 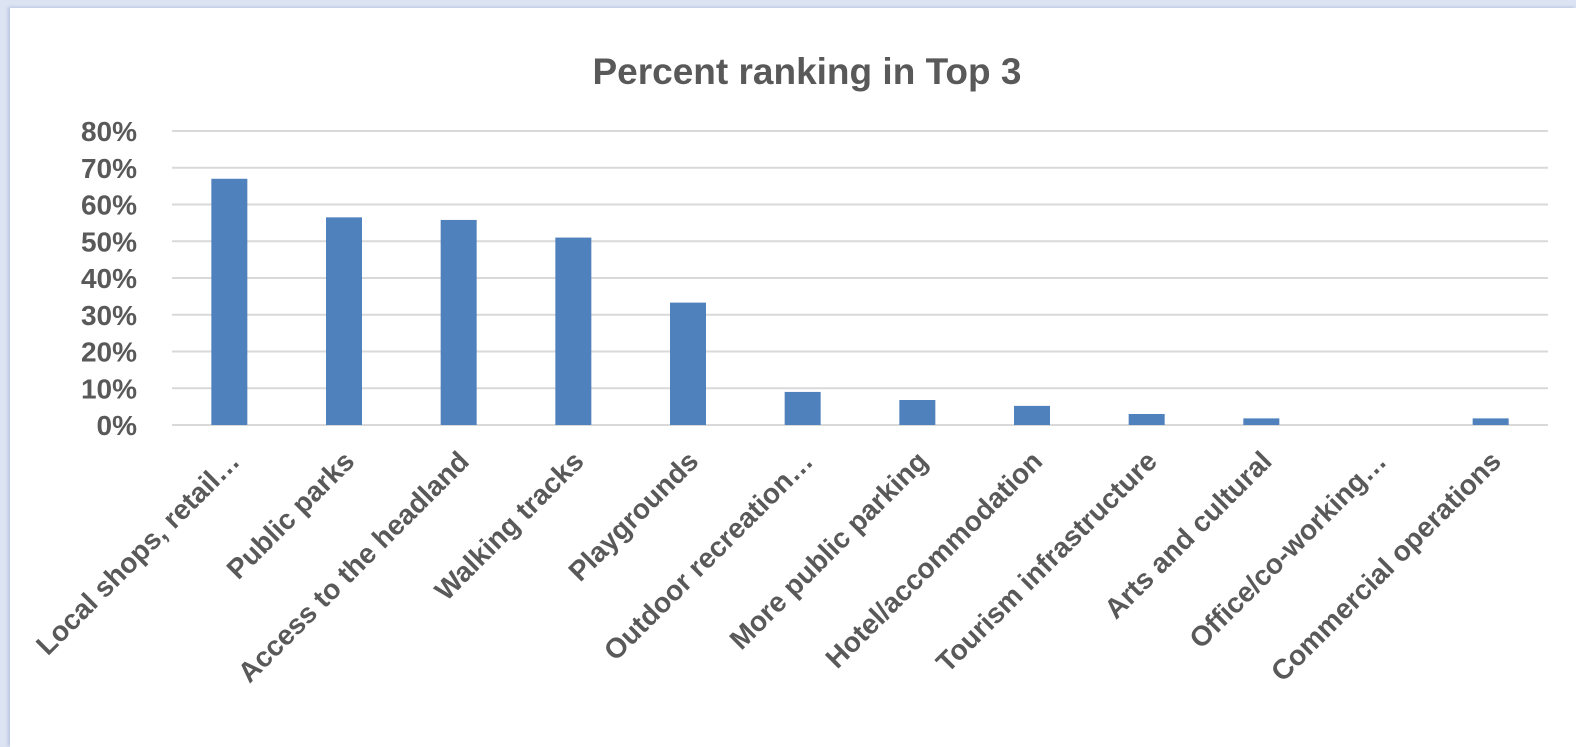 What do you see at coordinates (109, 352) in the screenshot?
I see `y-tick-label: 20%` at bounding box center [109, 352].